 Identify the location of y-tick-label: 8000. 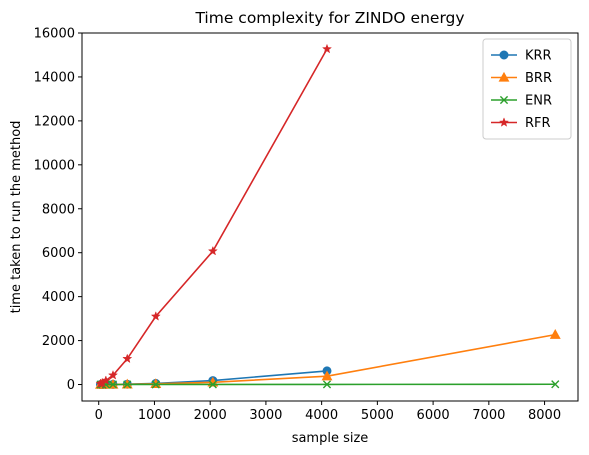
(58, 209).